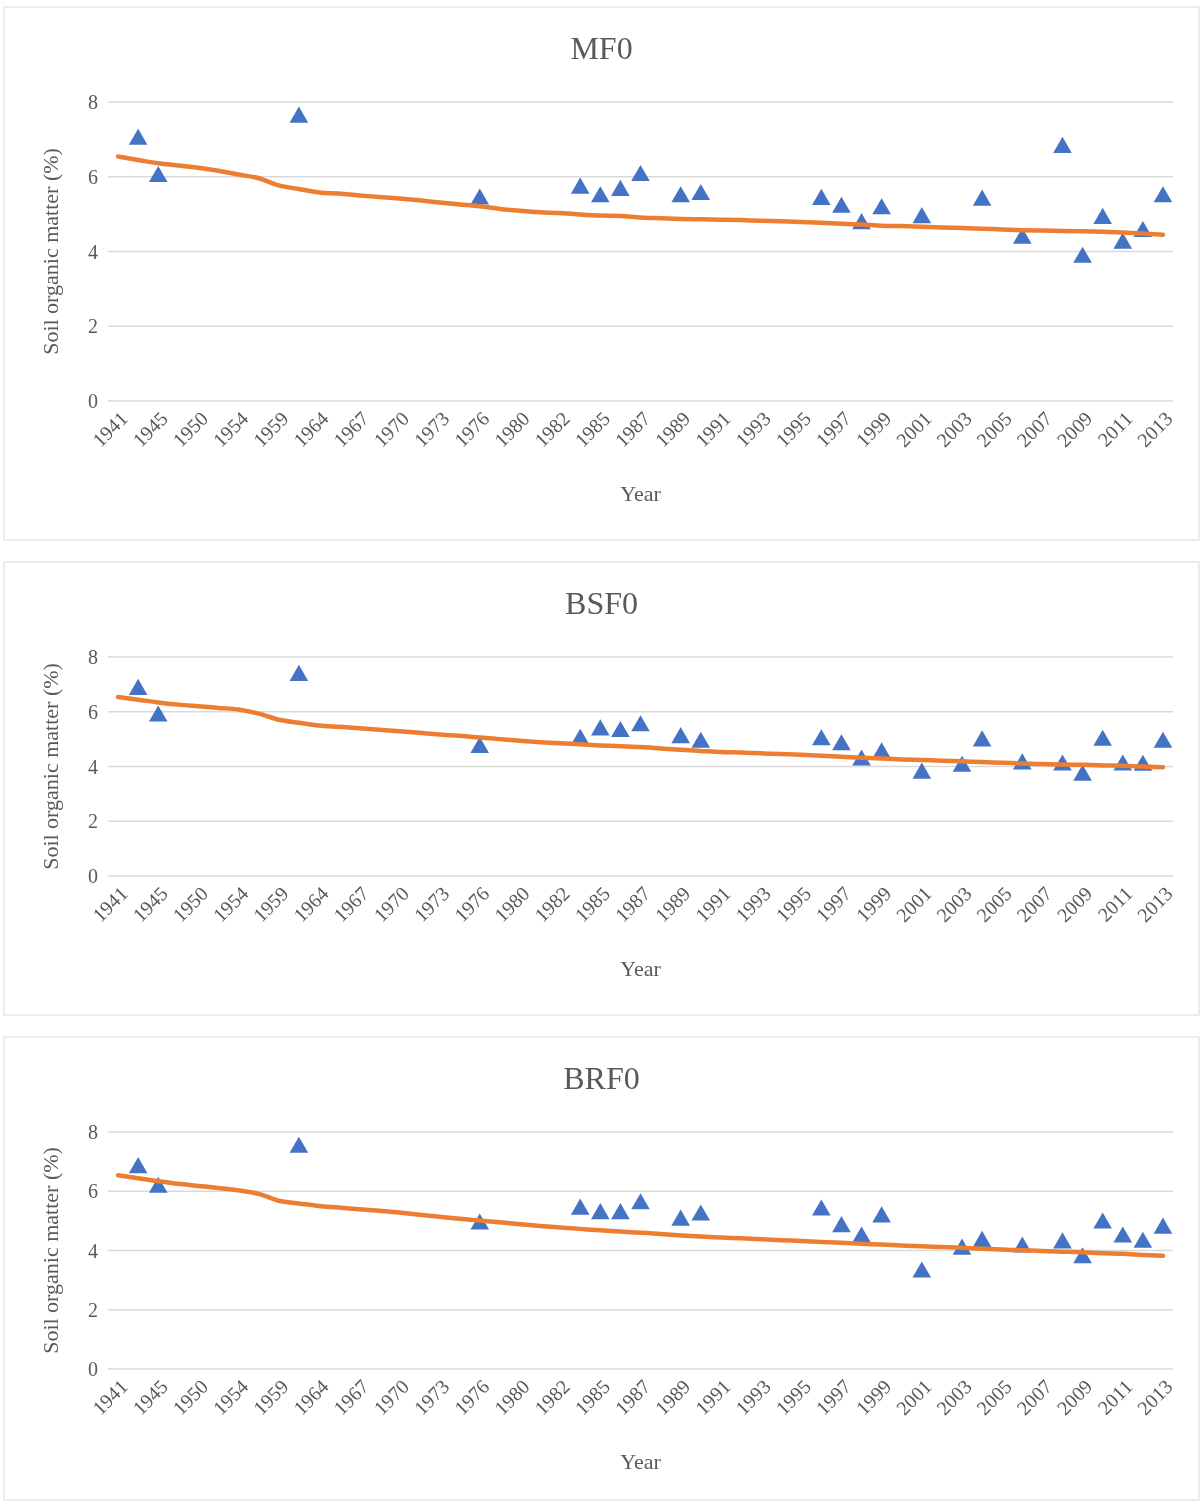 This screenshot has height=1502, width=1203. I want to click on line-series, so click(640, 732).